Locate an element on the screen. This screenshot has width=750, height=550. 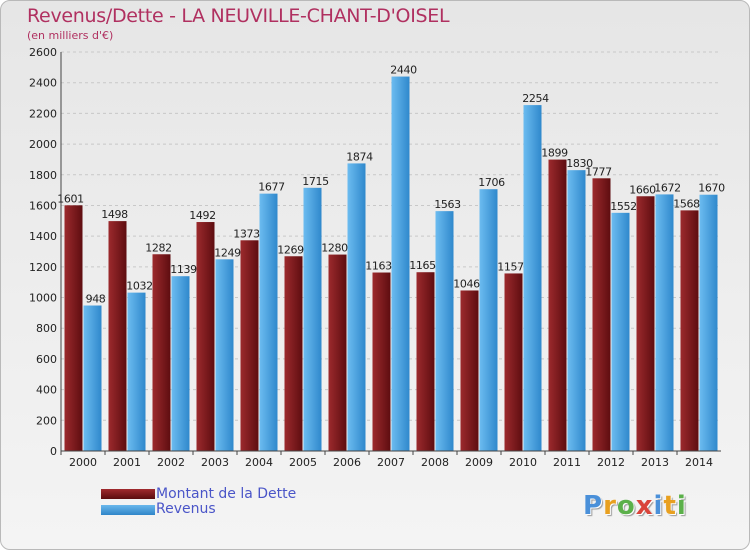
logo-letter: x is located at coordinates (644, 506).